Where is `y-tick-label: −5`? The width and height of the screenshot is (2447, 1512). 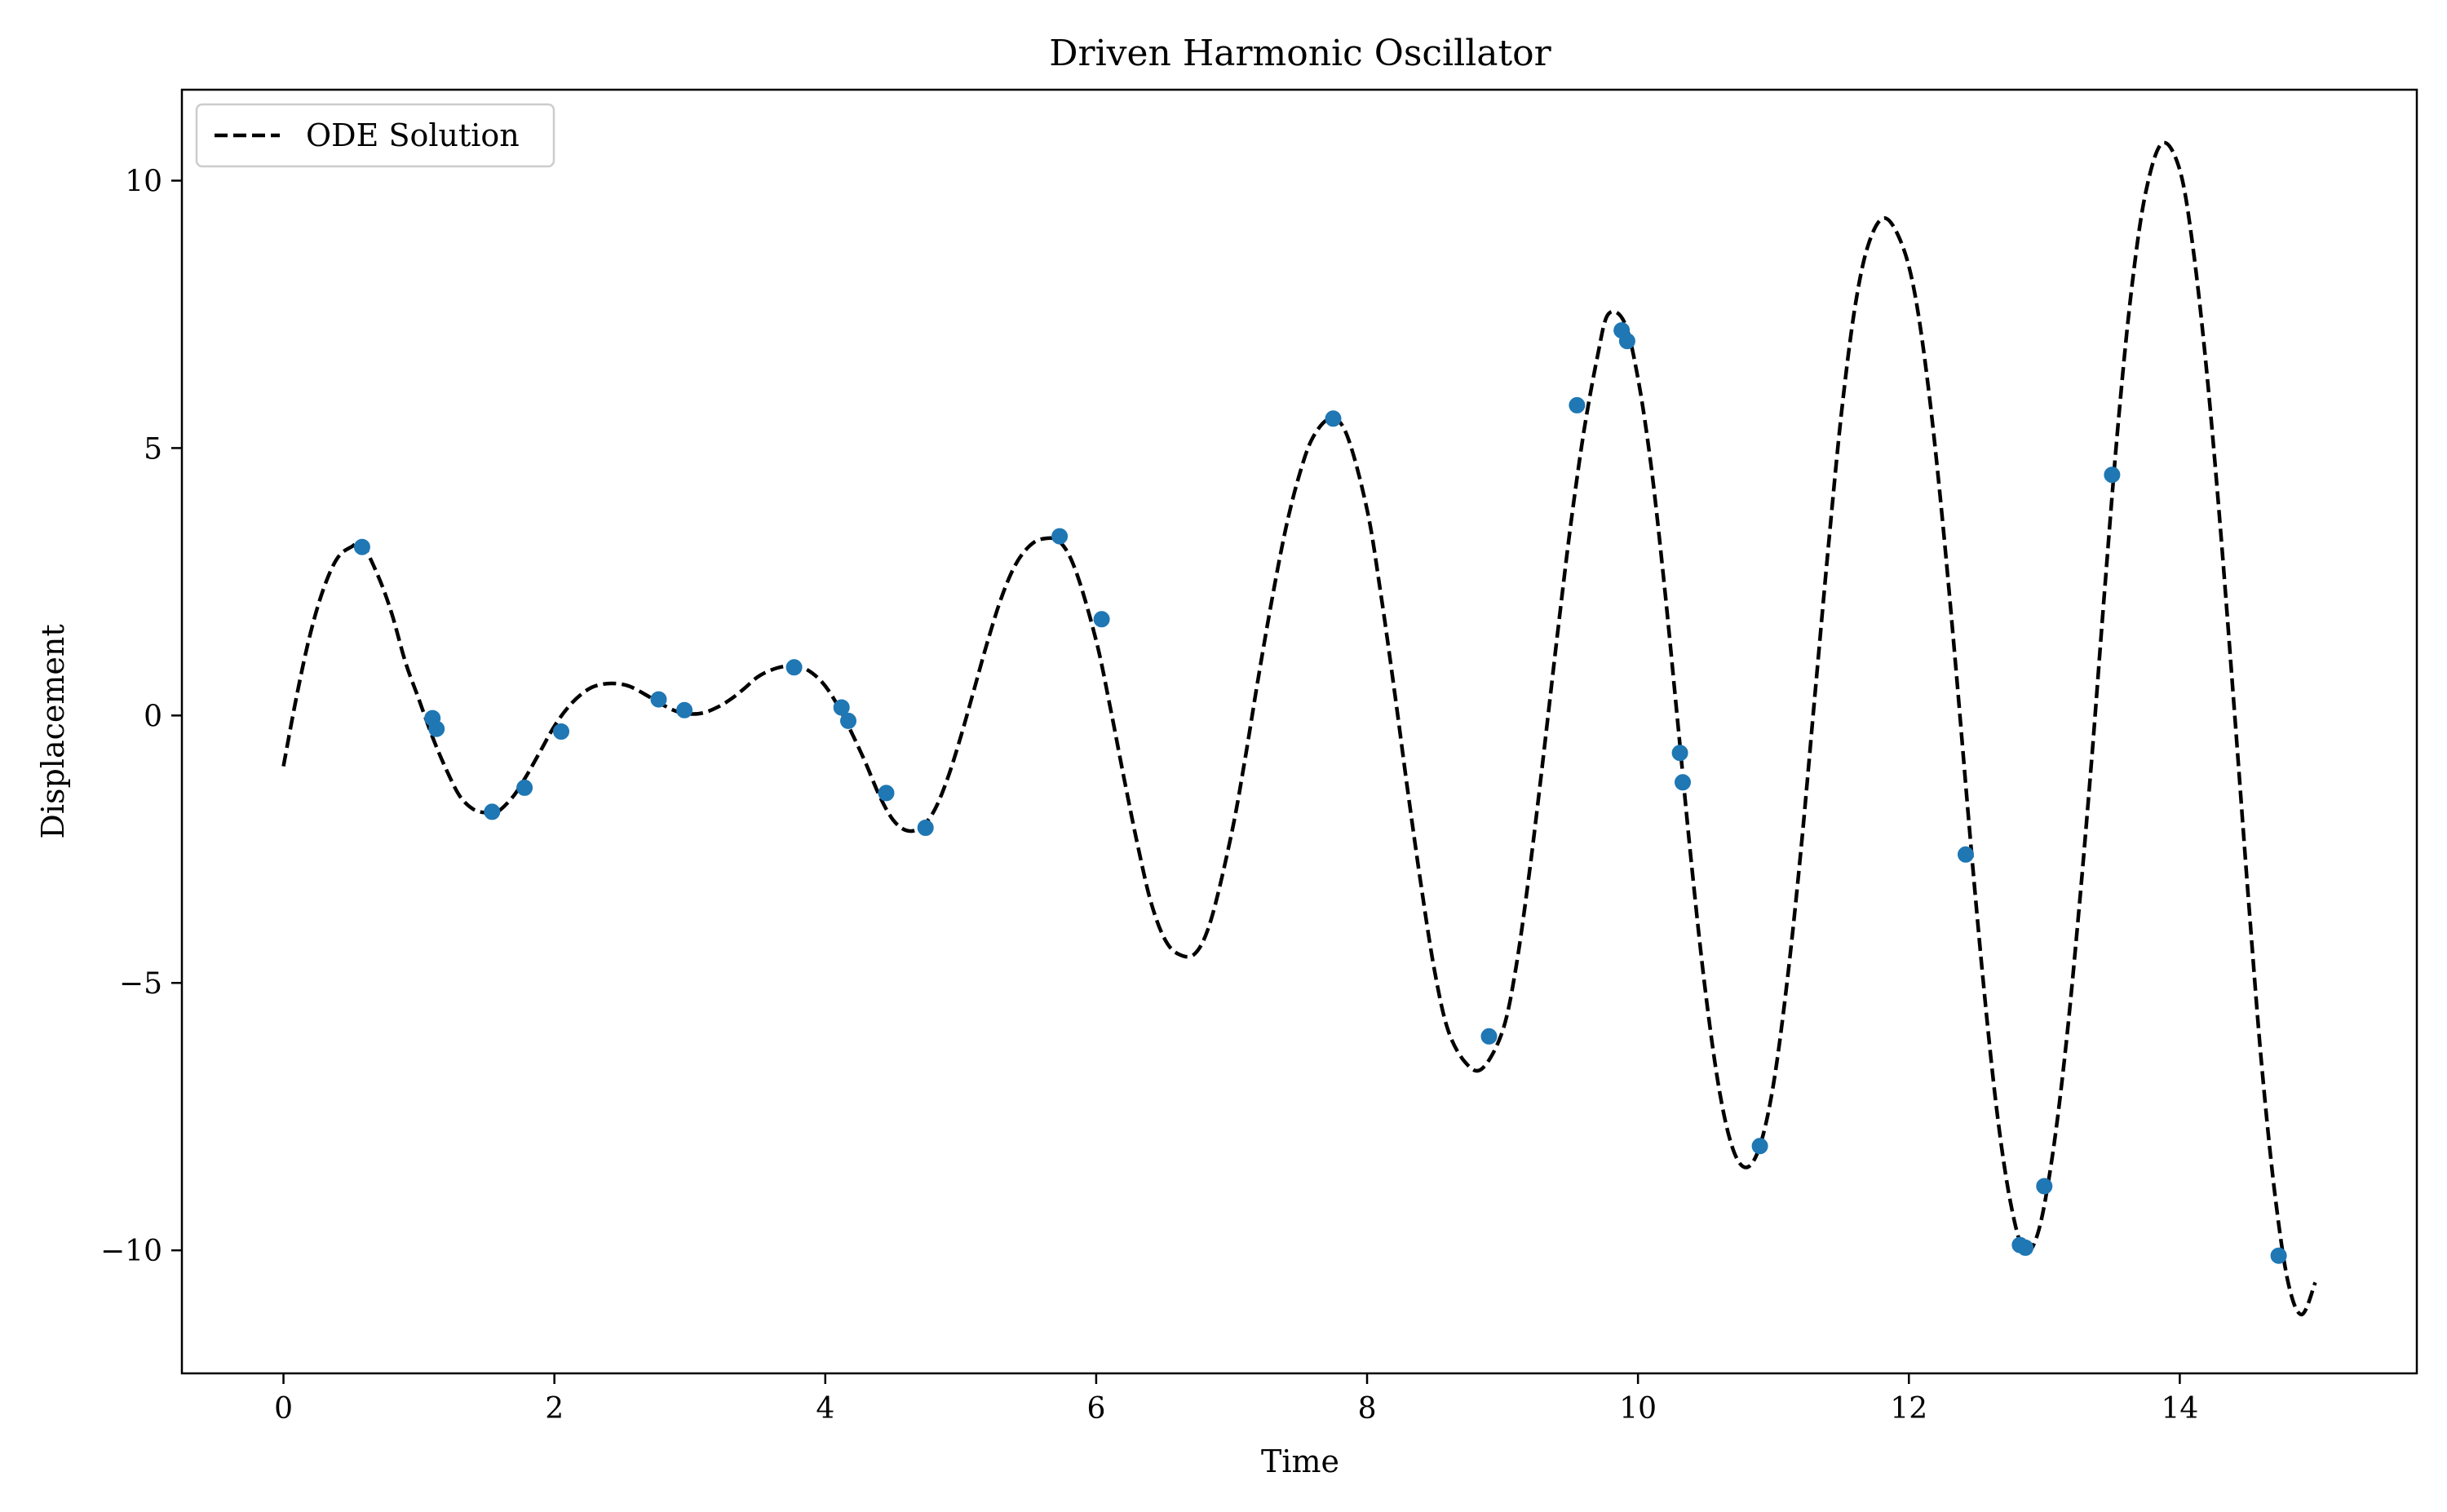
y-tick-label: −5 is located at coordinates (140, 984).